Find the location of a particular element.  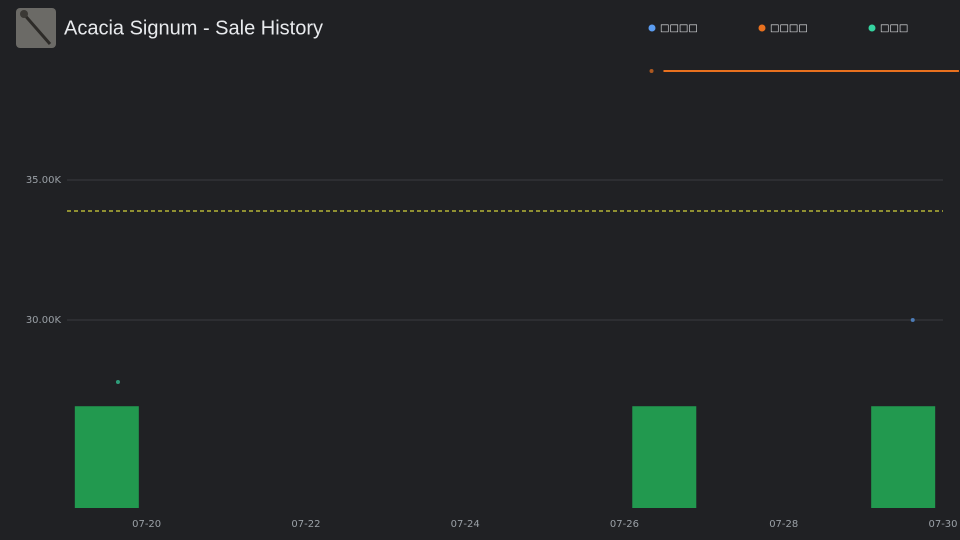

x-tick-label: 07-24 is located at coordinates (465, 524).